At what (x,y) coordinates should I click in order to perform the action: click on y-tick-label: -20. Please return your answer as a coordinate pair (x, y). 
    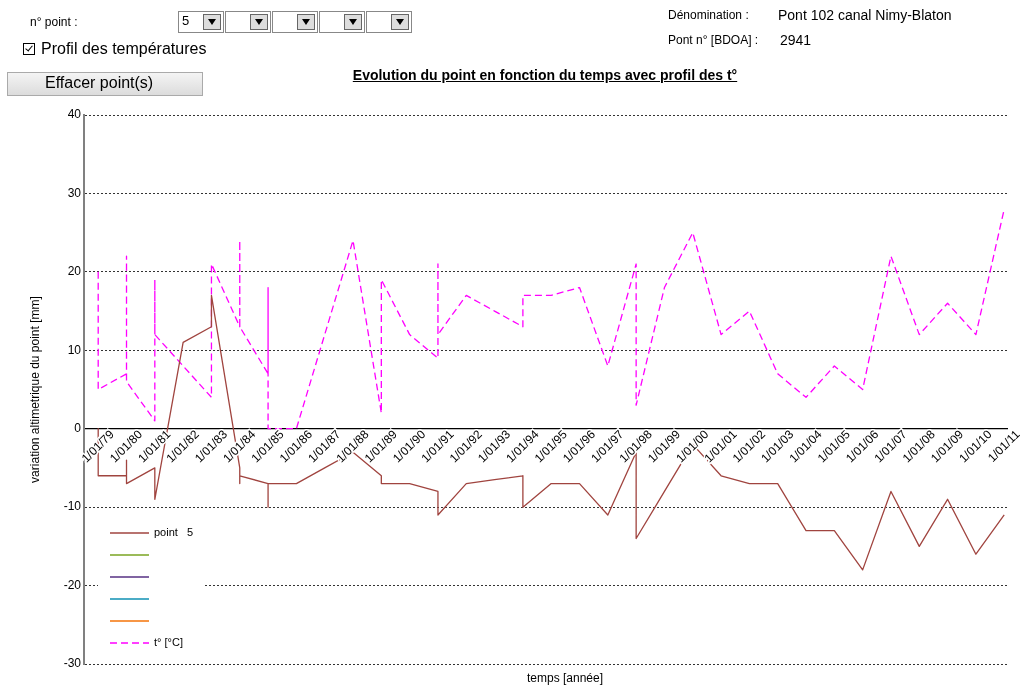
    Looking at the image, I should click on (72, 584).